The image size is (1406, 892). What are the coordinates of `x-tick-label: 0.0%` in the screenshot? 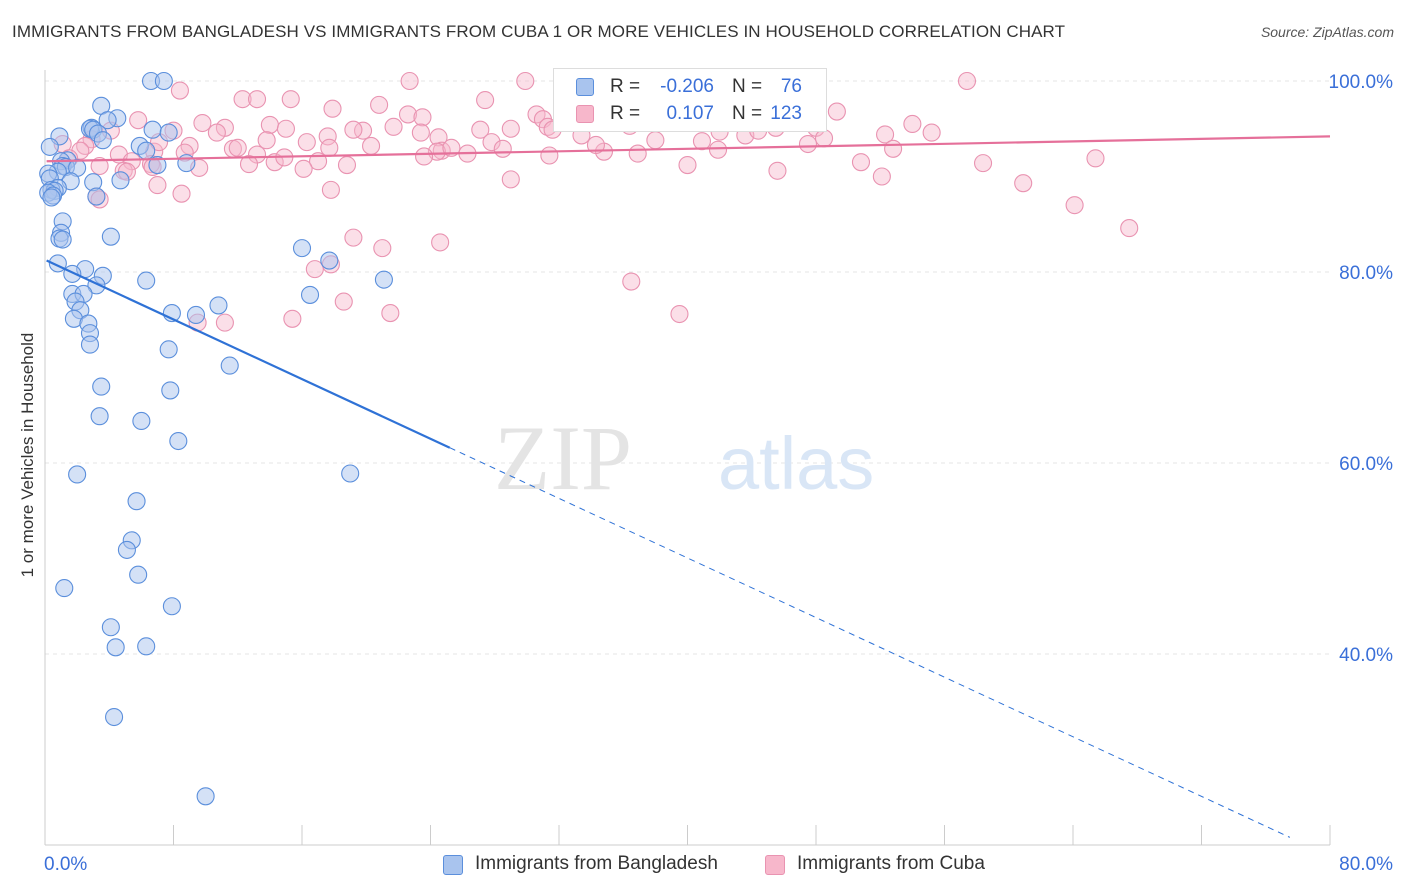 It's located at (65, 864).